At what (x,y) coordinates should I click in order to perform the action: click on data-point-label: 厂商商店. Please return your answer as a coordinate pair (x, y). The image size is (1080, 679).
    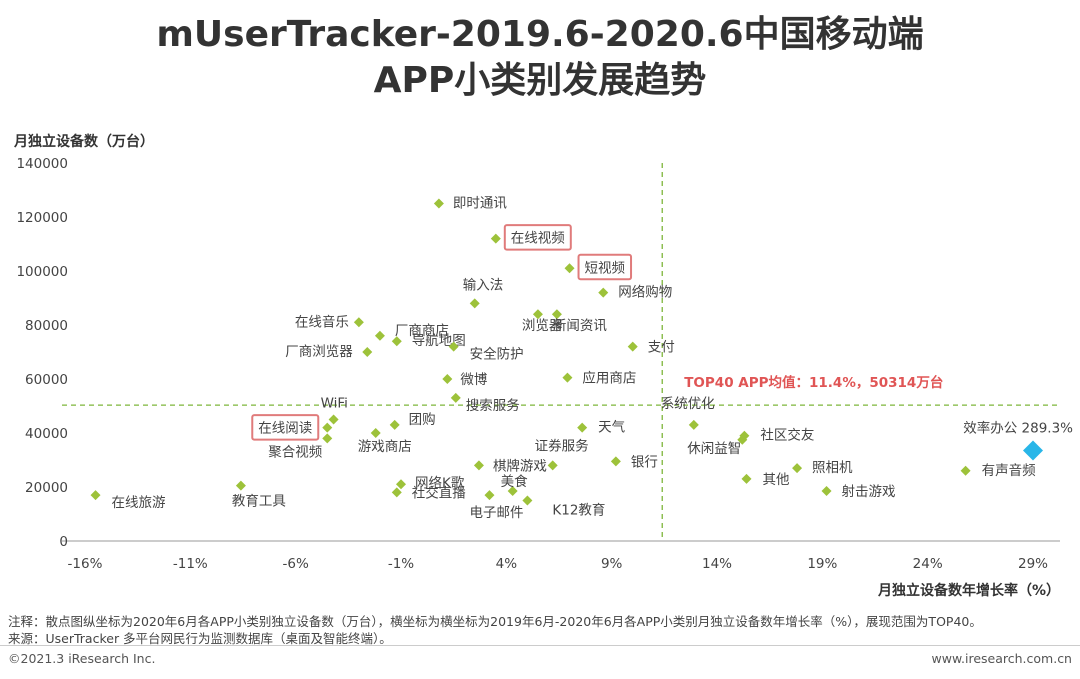
    Looking at the image, I should click on (422, 331).